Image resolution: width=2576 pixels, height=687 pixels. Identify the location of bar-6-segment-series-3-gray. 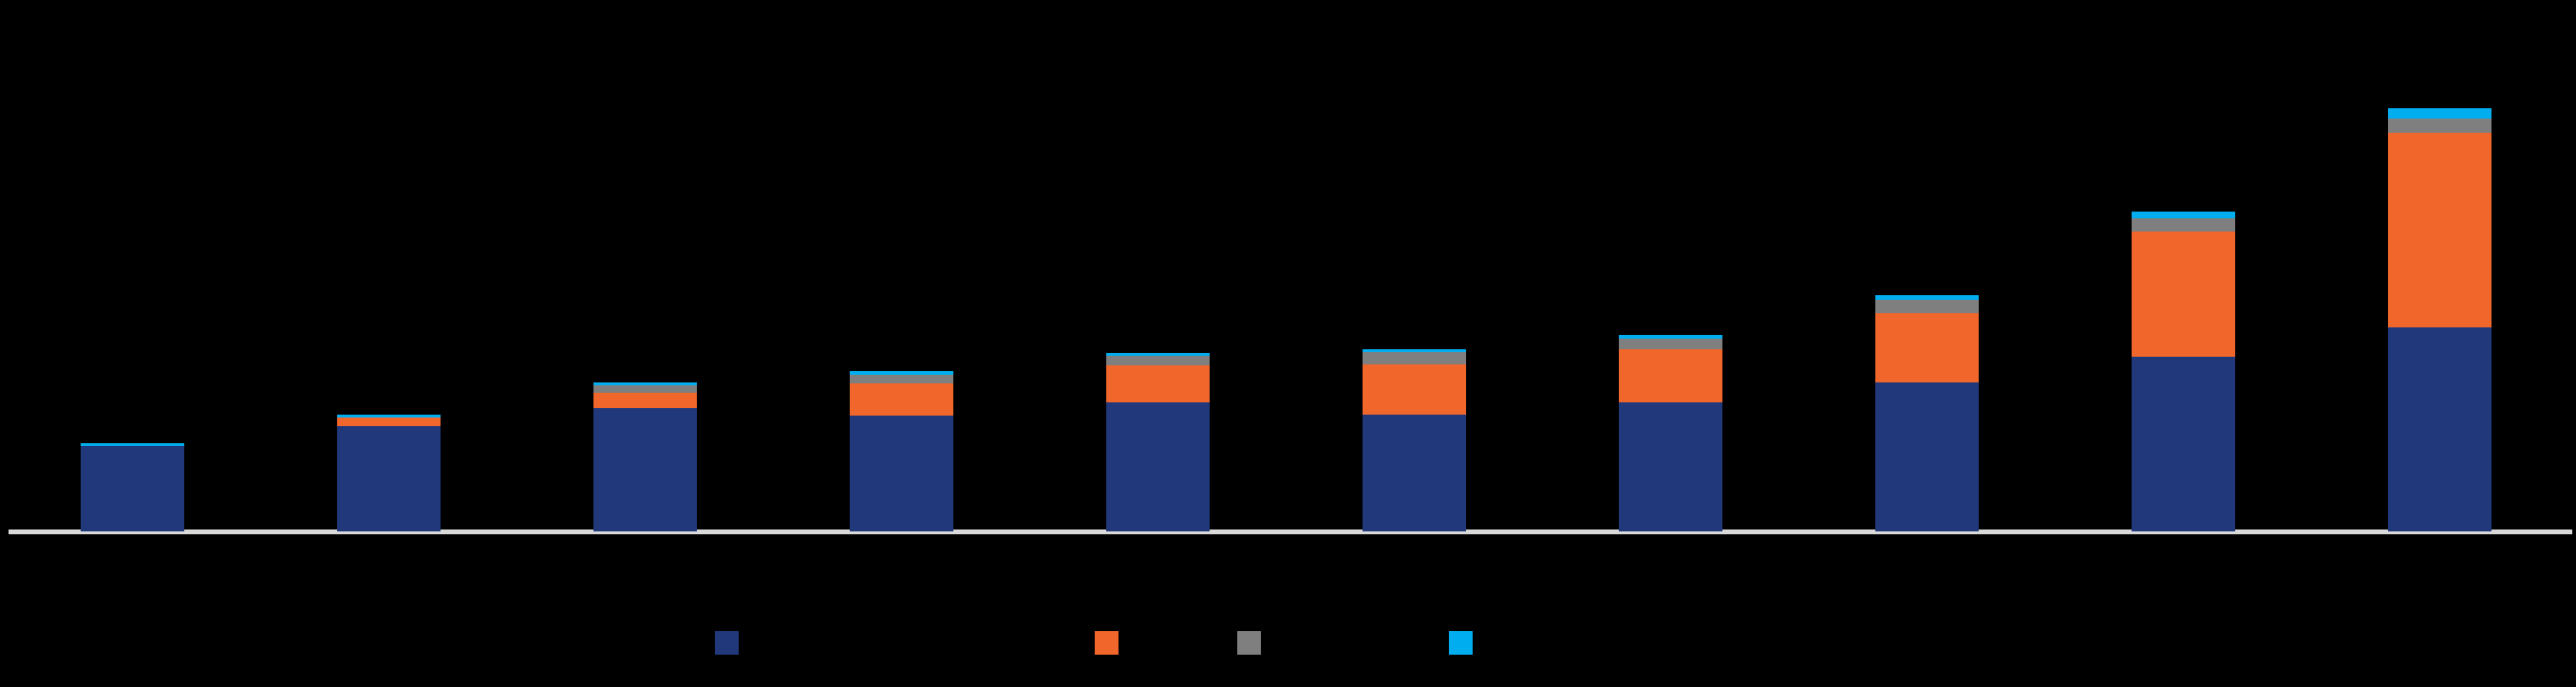
(1414, 358).